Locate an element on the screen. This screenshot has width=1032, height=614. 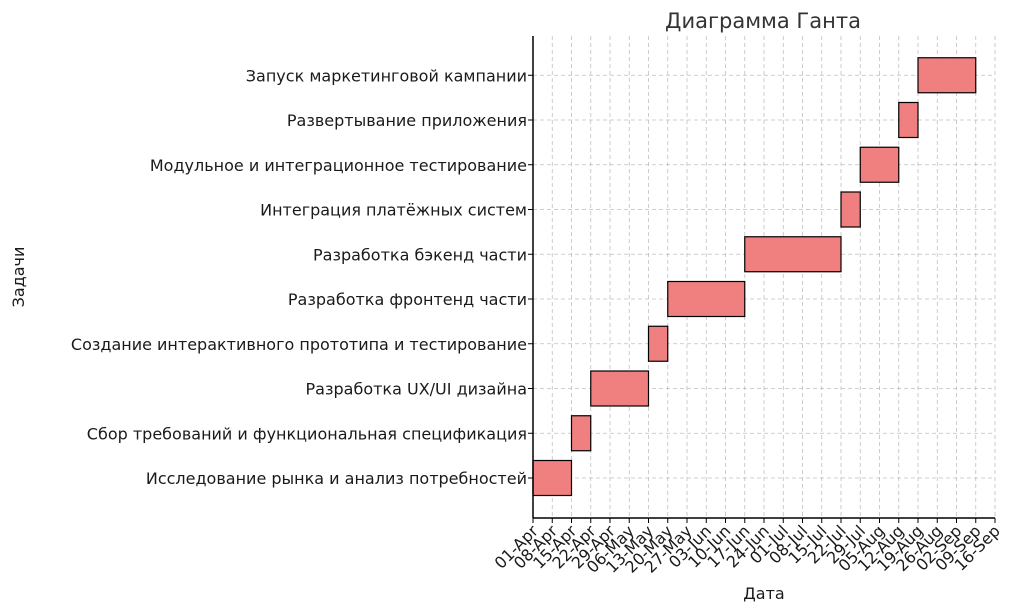
task-label: Интеграция платёжных систем is located at coordinates (393, 210).